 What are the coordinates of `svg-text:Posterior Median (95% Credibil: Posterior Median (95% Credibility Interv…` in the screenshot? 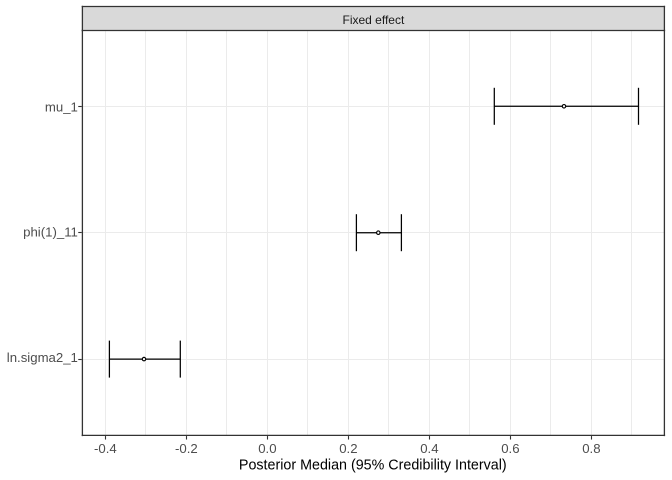 It's located at (373, 465).